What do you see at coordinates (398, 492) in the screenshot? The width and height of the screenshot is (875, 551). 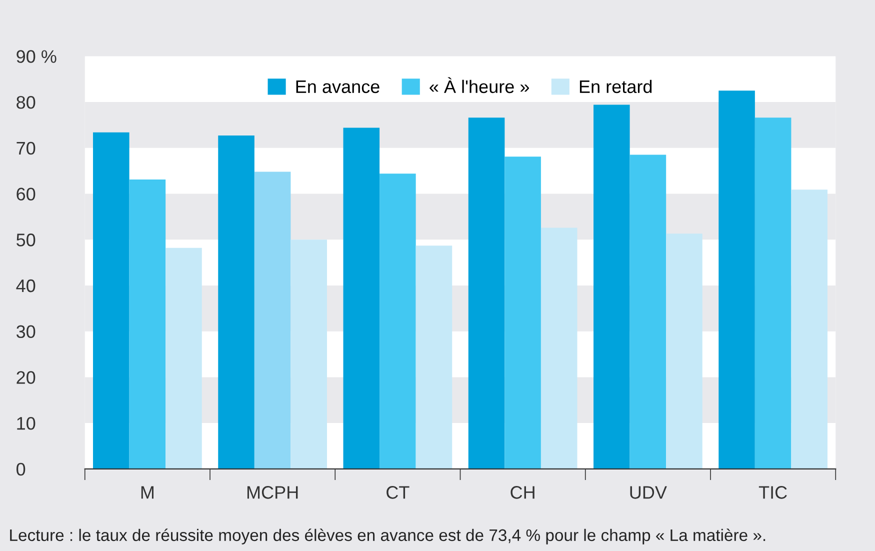 I see `x-tick-label: CT` at bounding box center [398, 492].